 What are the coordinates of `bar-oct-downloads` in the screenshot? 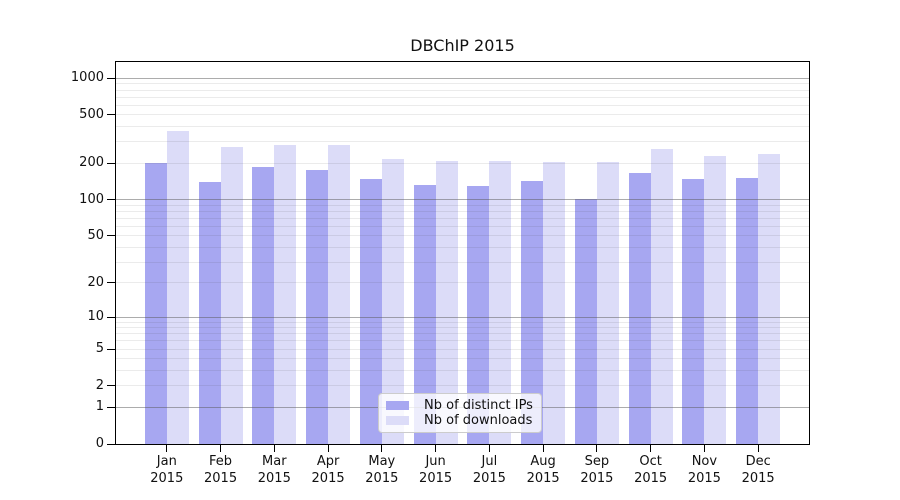 It's located at (661, 296).